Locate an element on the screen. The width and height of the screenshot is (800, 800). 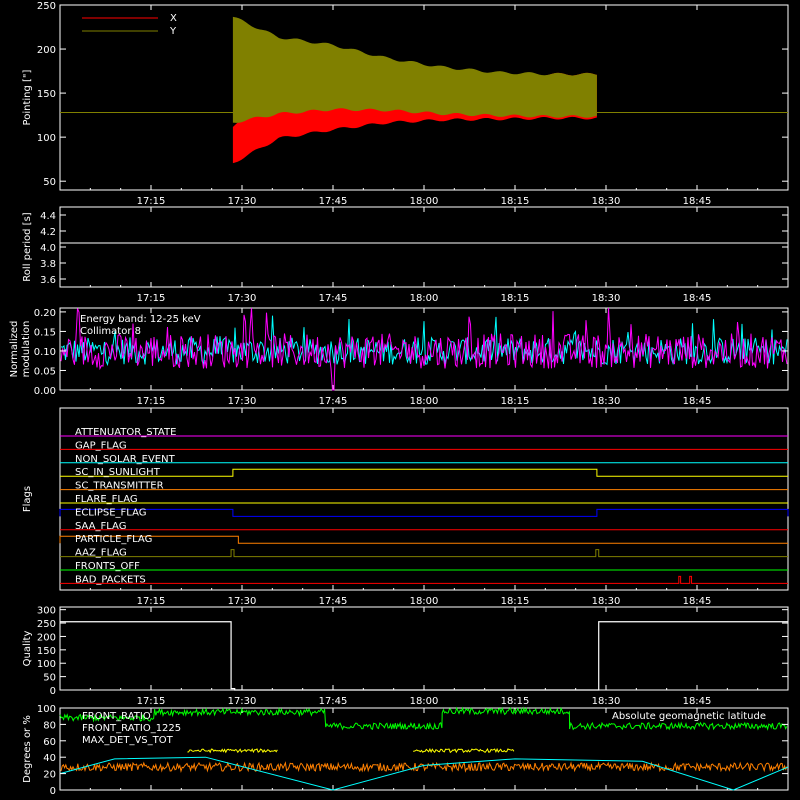
flag-label: AAZ_FLAG is located at coordinates (101, 553).